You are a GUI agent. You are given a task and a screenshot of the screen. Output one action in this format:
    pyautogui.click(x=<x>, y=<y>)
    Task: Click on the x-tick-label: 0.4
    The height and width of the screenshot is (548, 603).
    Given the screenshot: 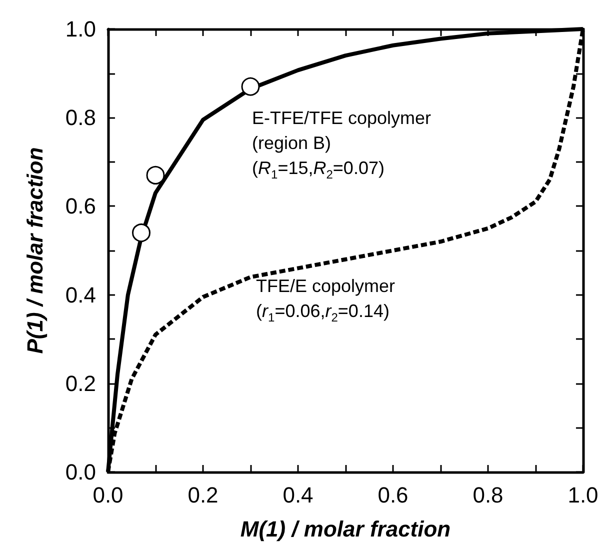 What is the action you would take?
    pyautogui.click(x=298, y=495)
    